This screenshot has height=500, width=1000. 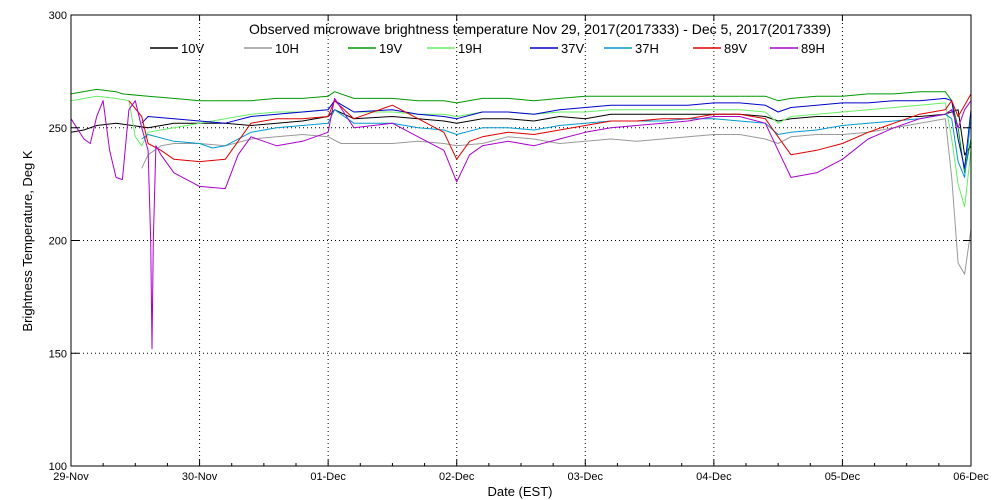 I want to click on x-tick-label: 02-Dec, so click(x=457, y=477).